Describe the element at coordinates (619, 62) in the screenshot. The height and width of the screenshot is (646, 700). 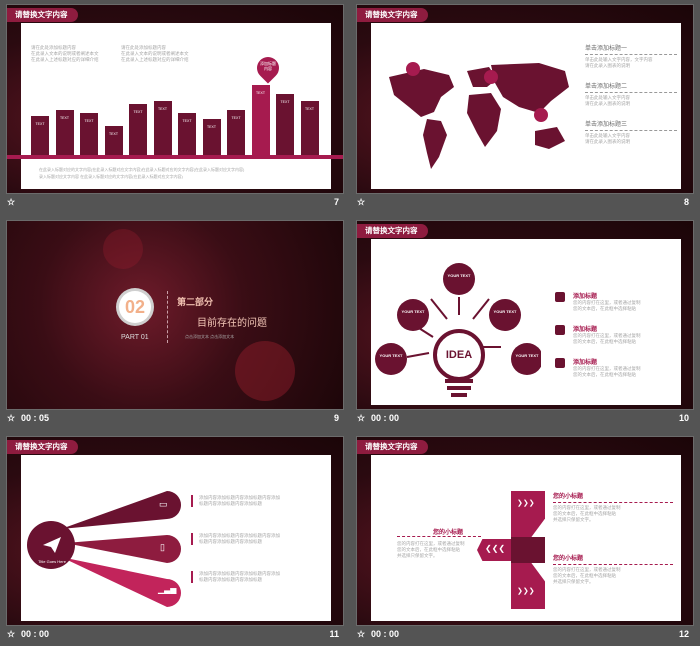
I see `legend-desc: 单击此处输入文字内容，文字内容 请在此录入图表的说明` at that location.